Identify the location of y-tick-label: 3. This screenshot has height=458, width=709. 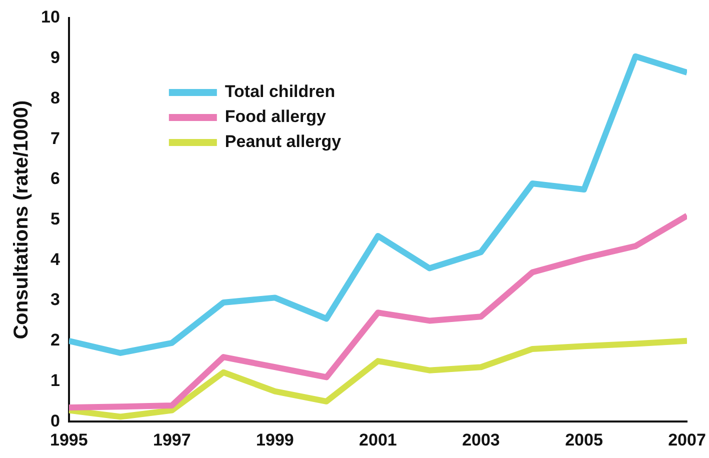
(55, 300).